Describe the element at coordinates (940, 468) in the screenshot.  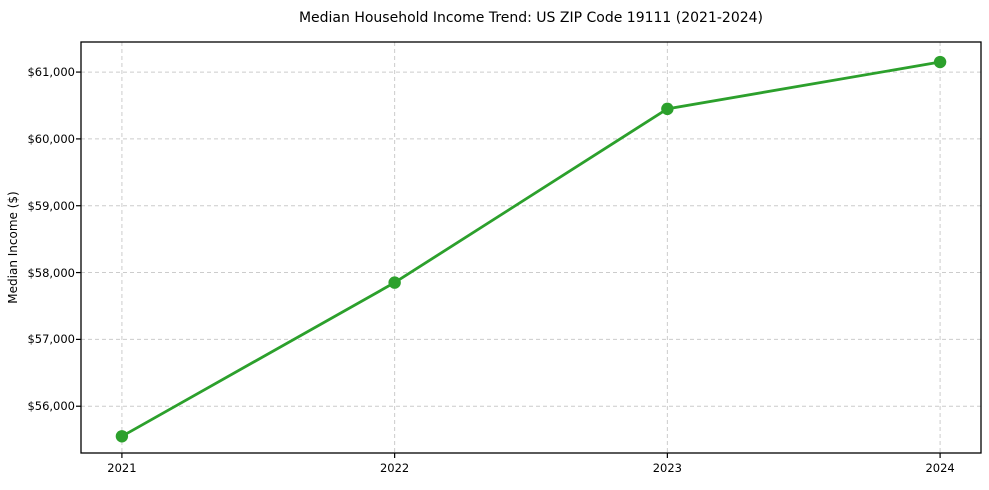
I see `x-tick-label: 2024` at that location.